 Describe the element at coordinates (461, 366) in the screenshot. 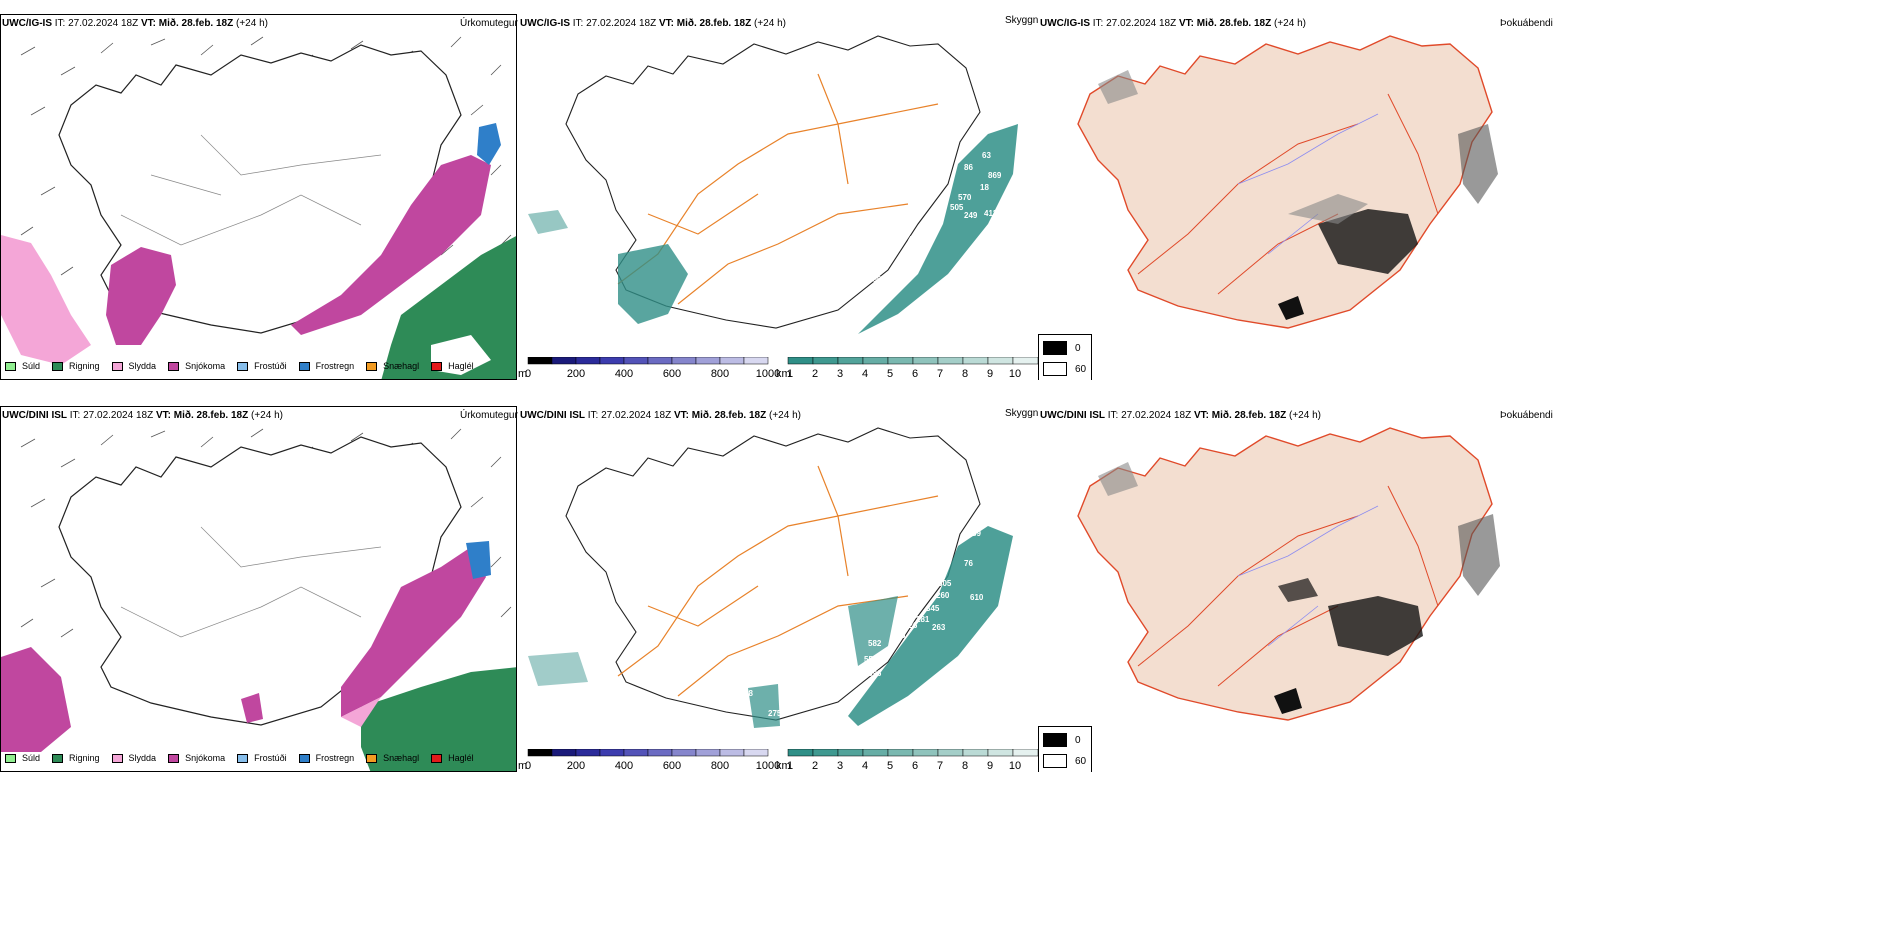

I see `legend-label: Haglél` at that location.